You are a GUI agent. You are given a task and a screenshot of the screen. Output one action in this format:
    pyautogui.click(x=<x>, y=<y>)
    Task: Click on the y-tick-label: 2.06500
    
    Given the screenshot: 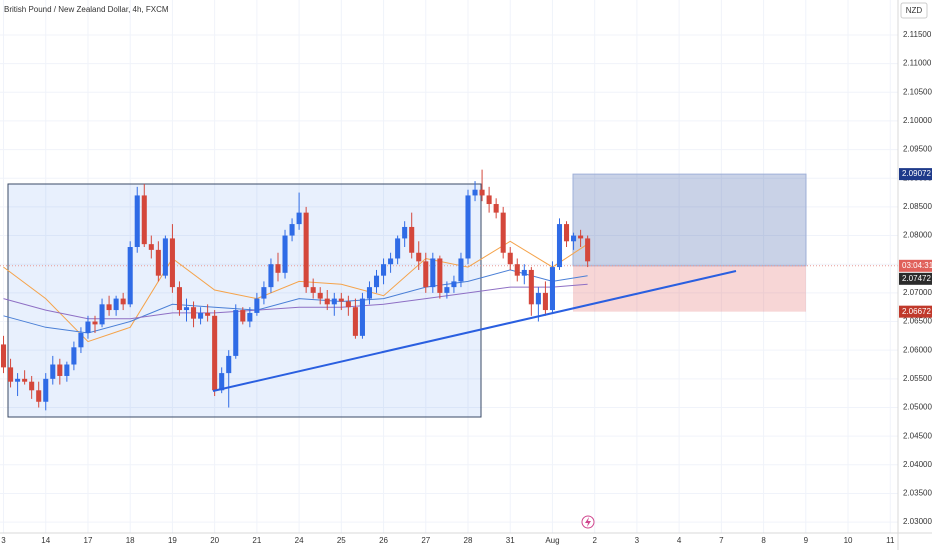 What is the action you would take?
    pyautogui.click(x=917, y=321)
    